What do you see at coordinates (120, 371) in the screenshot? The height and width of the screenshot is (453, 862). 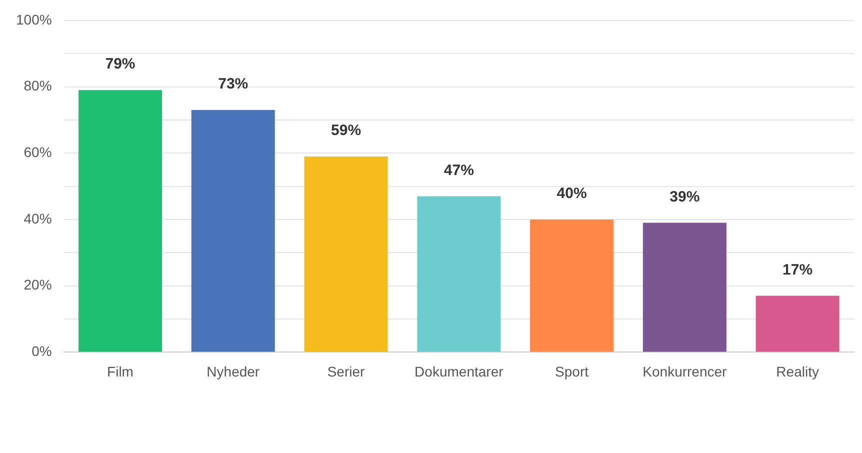 I see `x-tick-label: Film` at bounding box center [120, 371].